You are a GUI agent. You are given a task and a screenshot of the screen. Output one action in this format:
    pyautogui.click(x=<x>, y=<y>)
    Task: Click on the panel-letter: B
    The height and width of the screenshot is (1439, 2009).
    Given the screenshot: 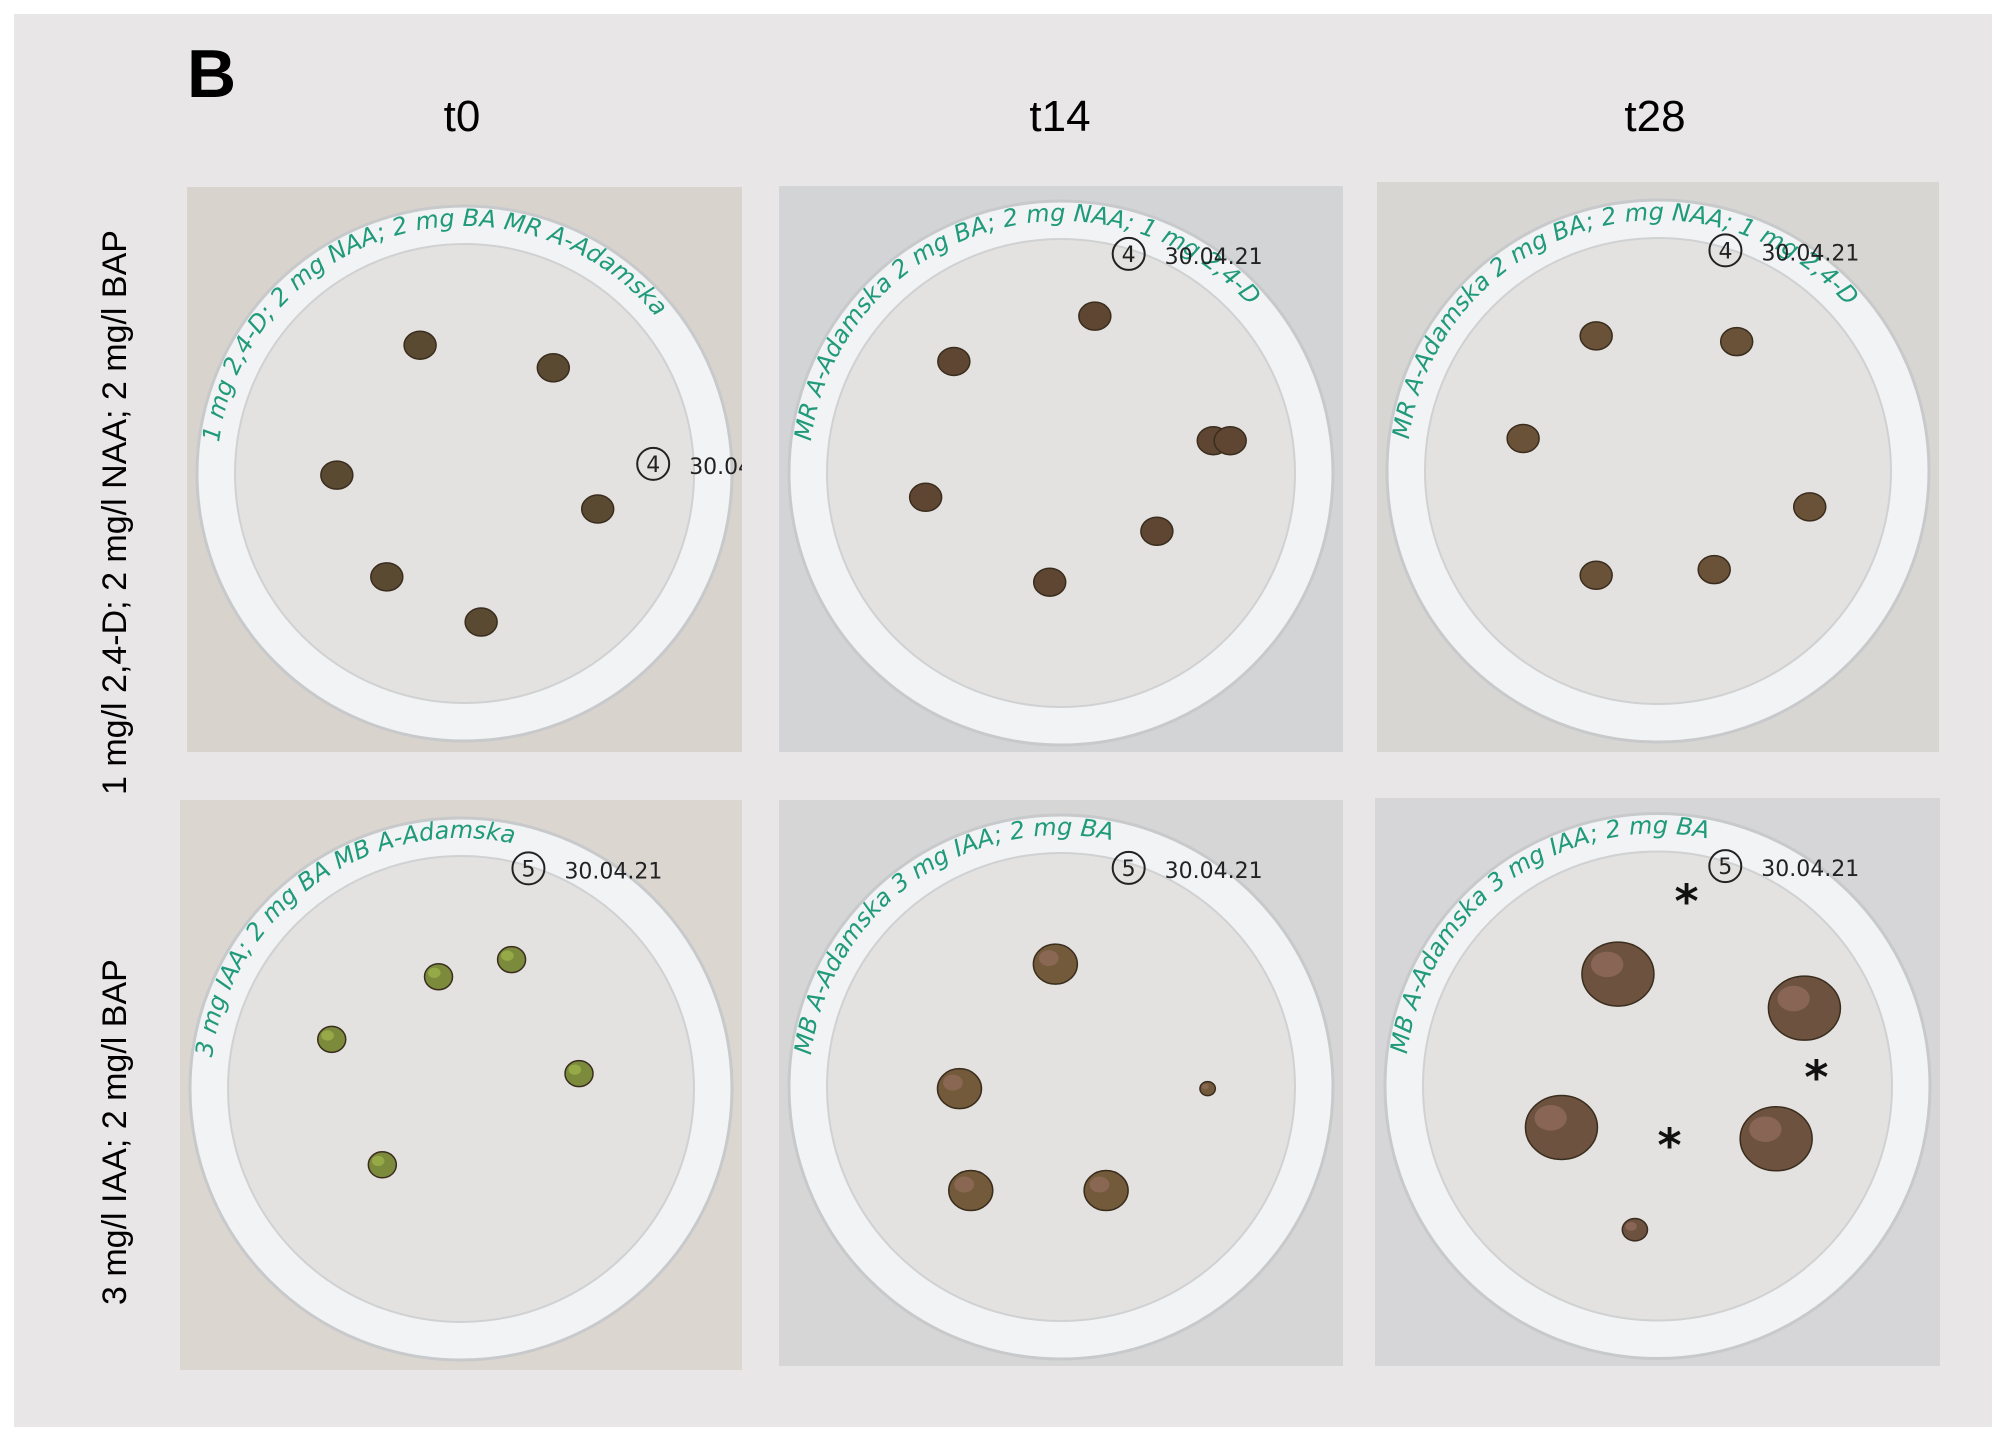 What is the action you would take?
    pyautogui.click(x=212, y=74)
    